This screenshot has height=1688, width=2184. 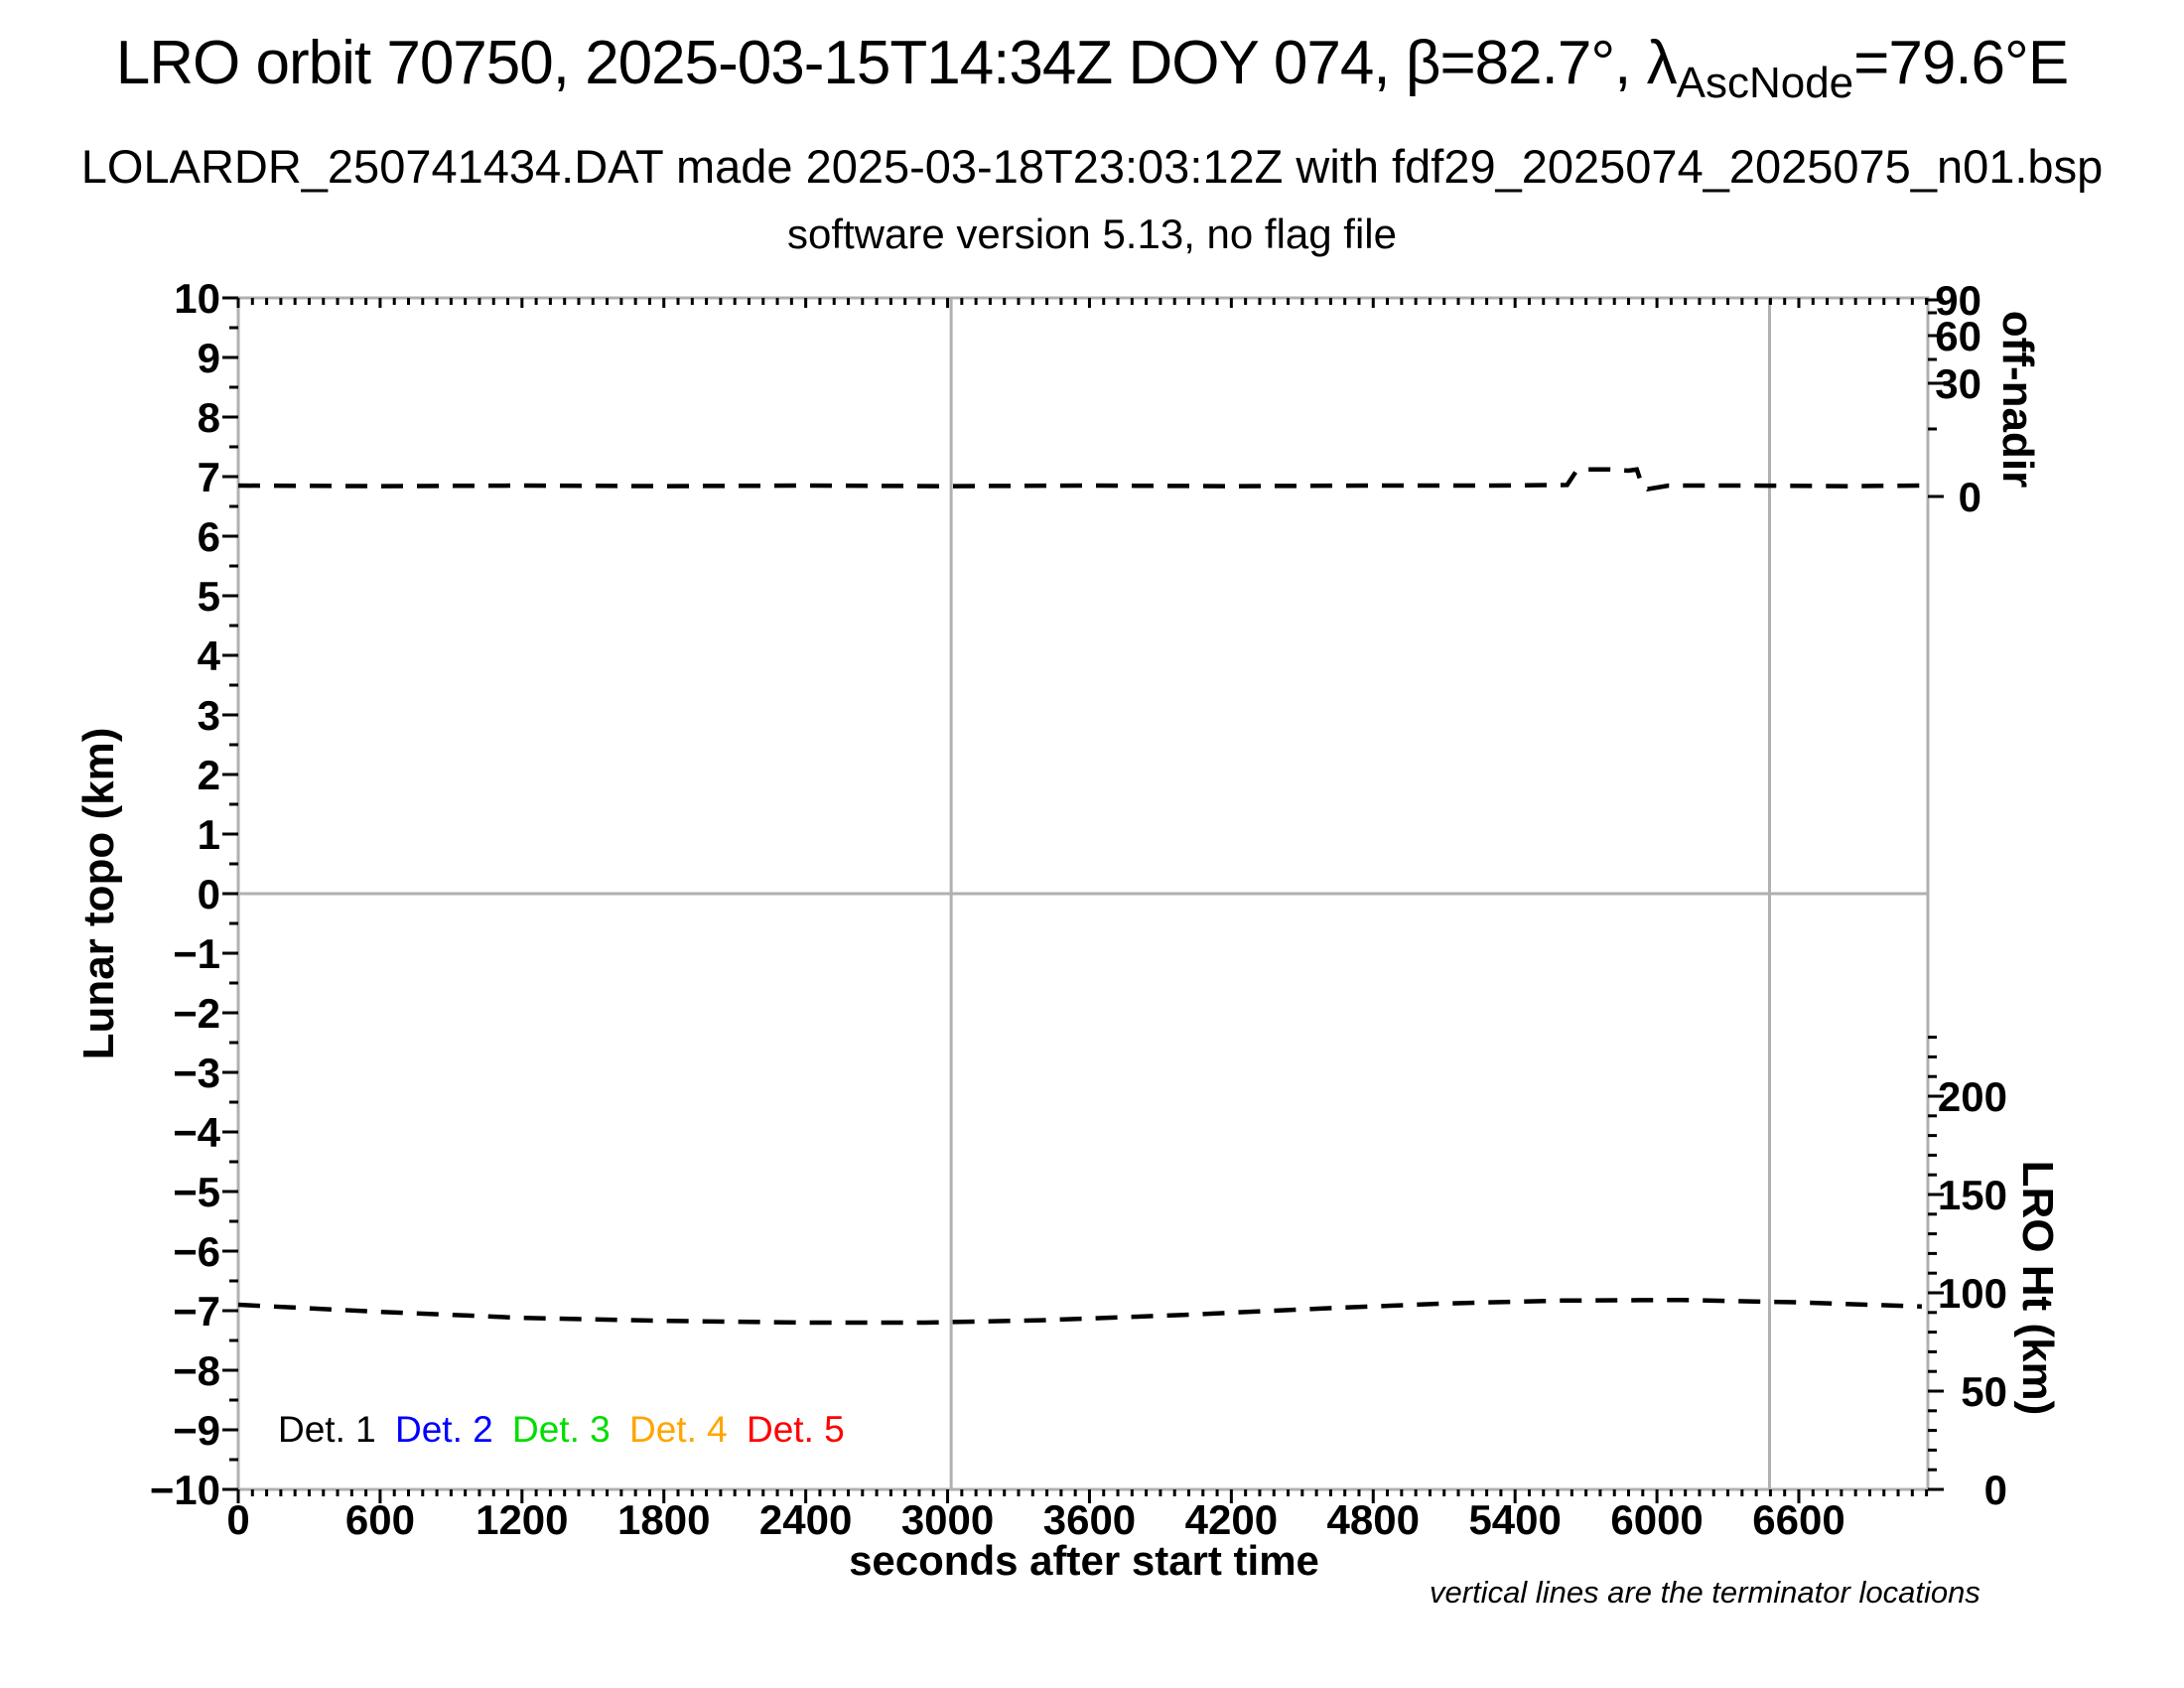 I want to click on legend-item-det-5: Det. 5, so click(x=796, y=1429).